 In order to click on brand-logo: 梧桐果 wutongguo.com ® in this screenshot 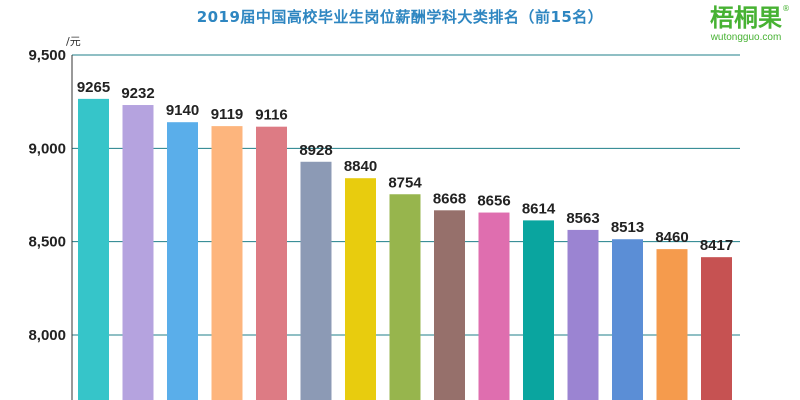, I will do `click(750, 24)`.